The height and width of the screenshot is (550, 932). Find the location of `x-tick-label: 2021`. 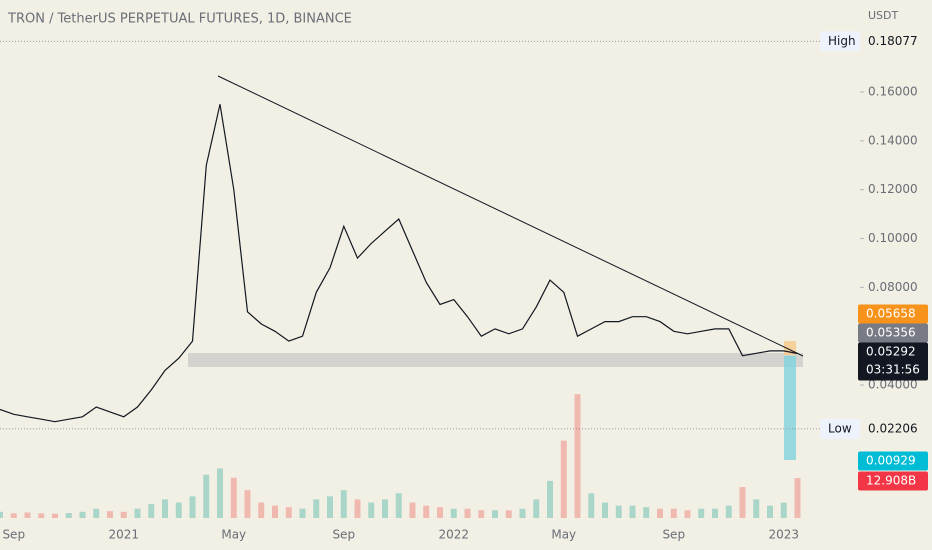

x-tick-label: 2021 is located at coordinates (123, 535).